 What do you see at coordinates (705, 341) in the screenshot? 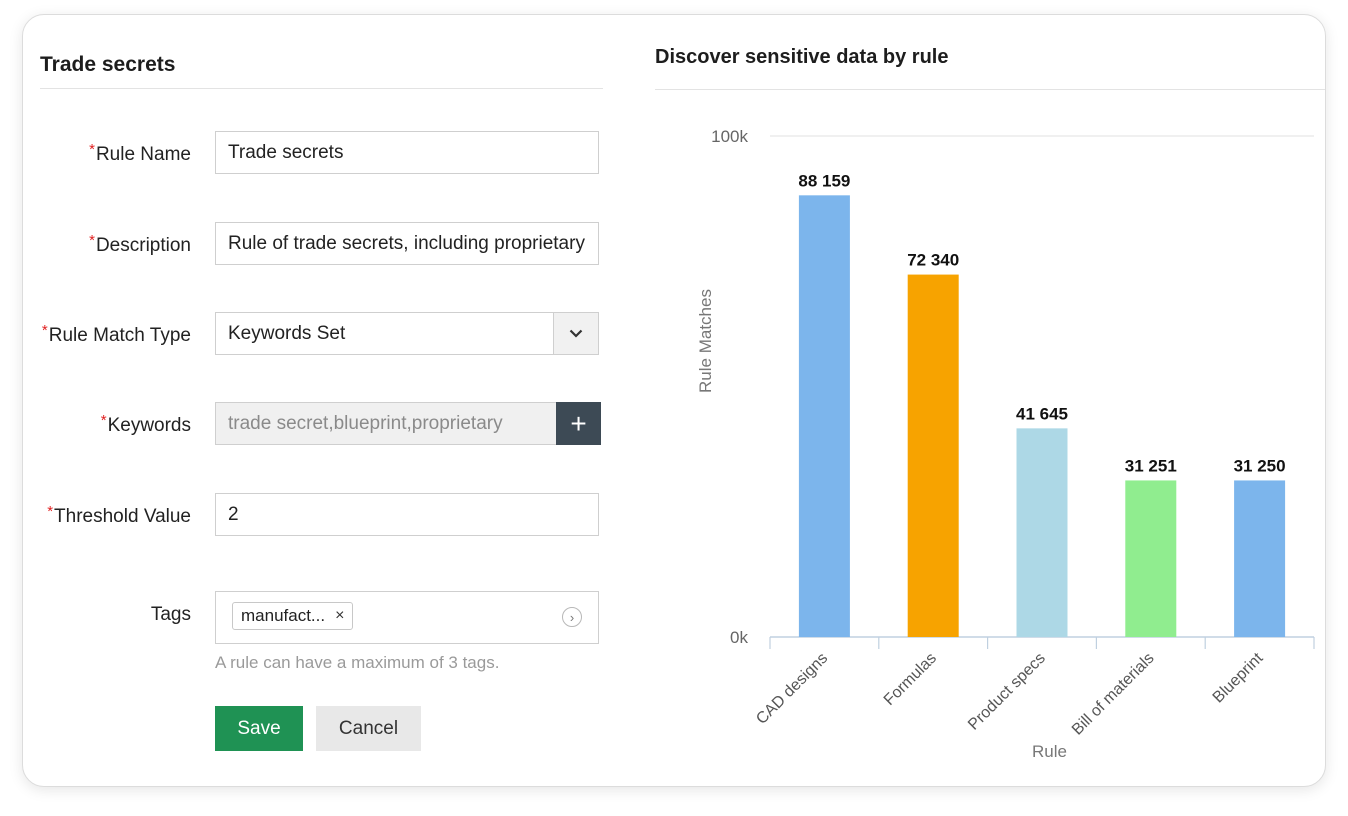
I see `y-axis-title: Rule Matches` at bounding box center [705, 341].